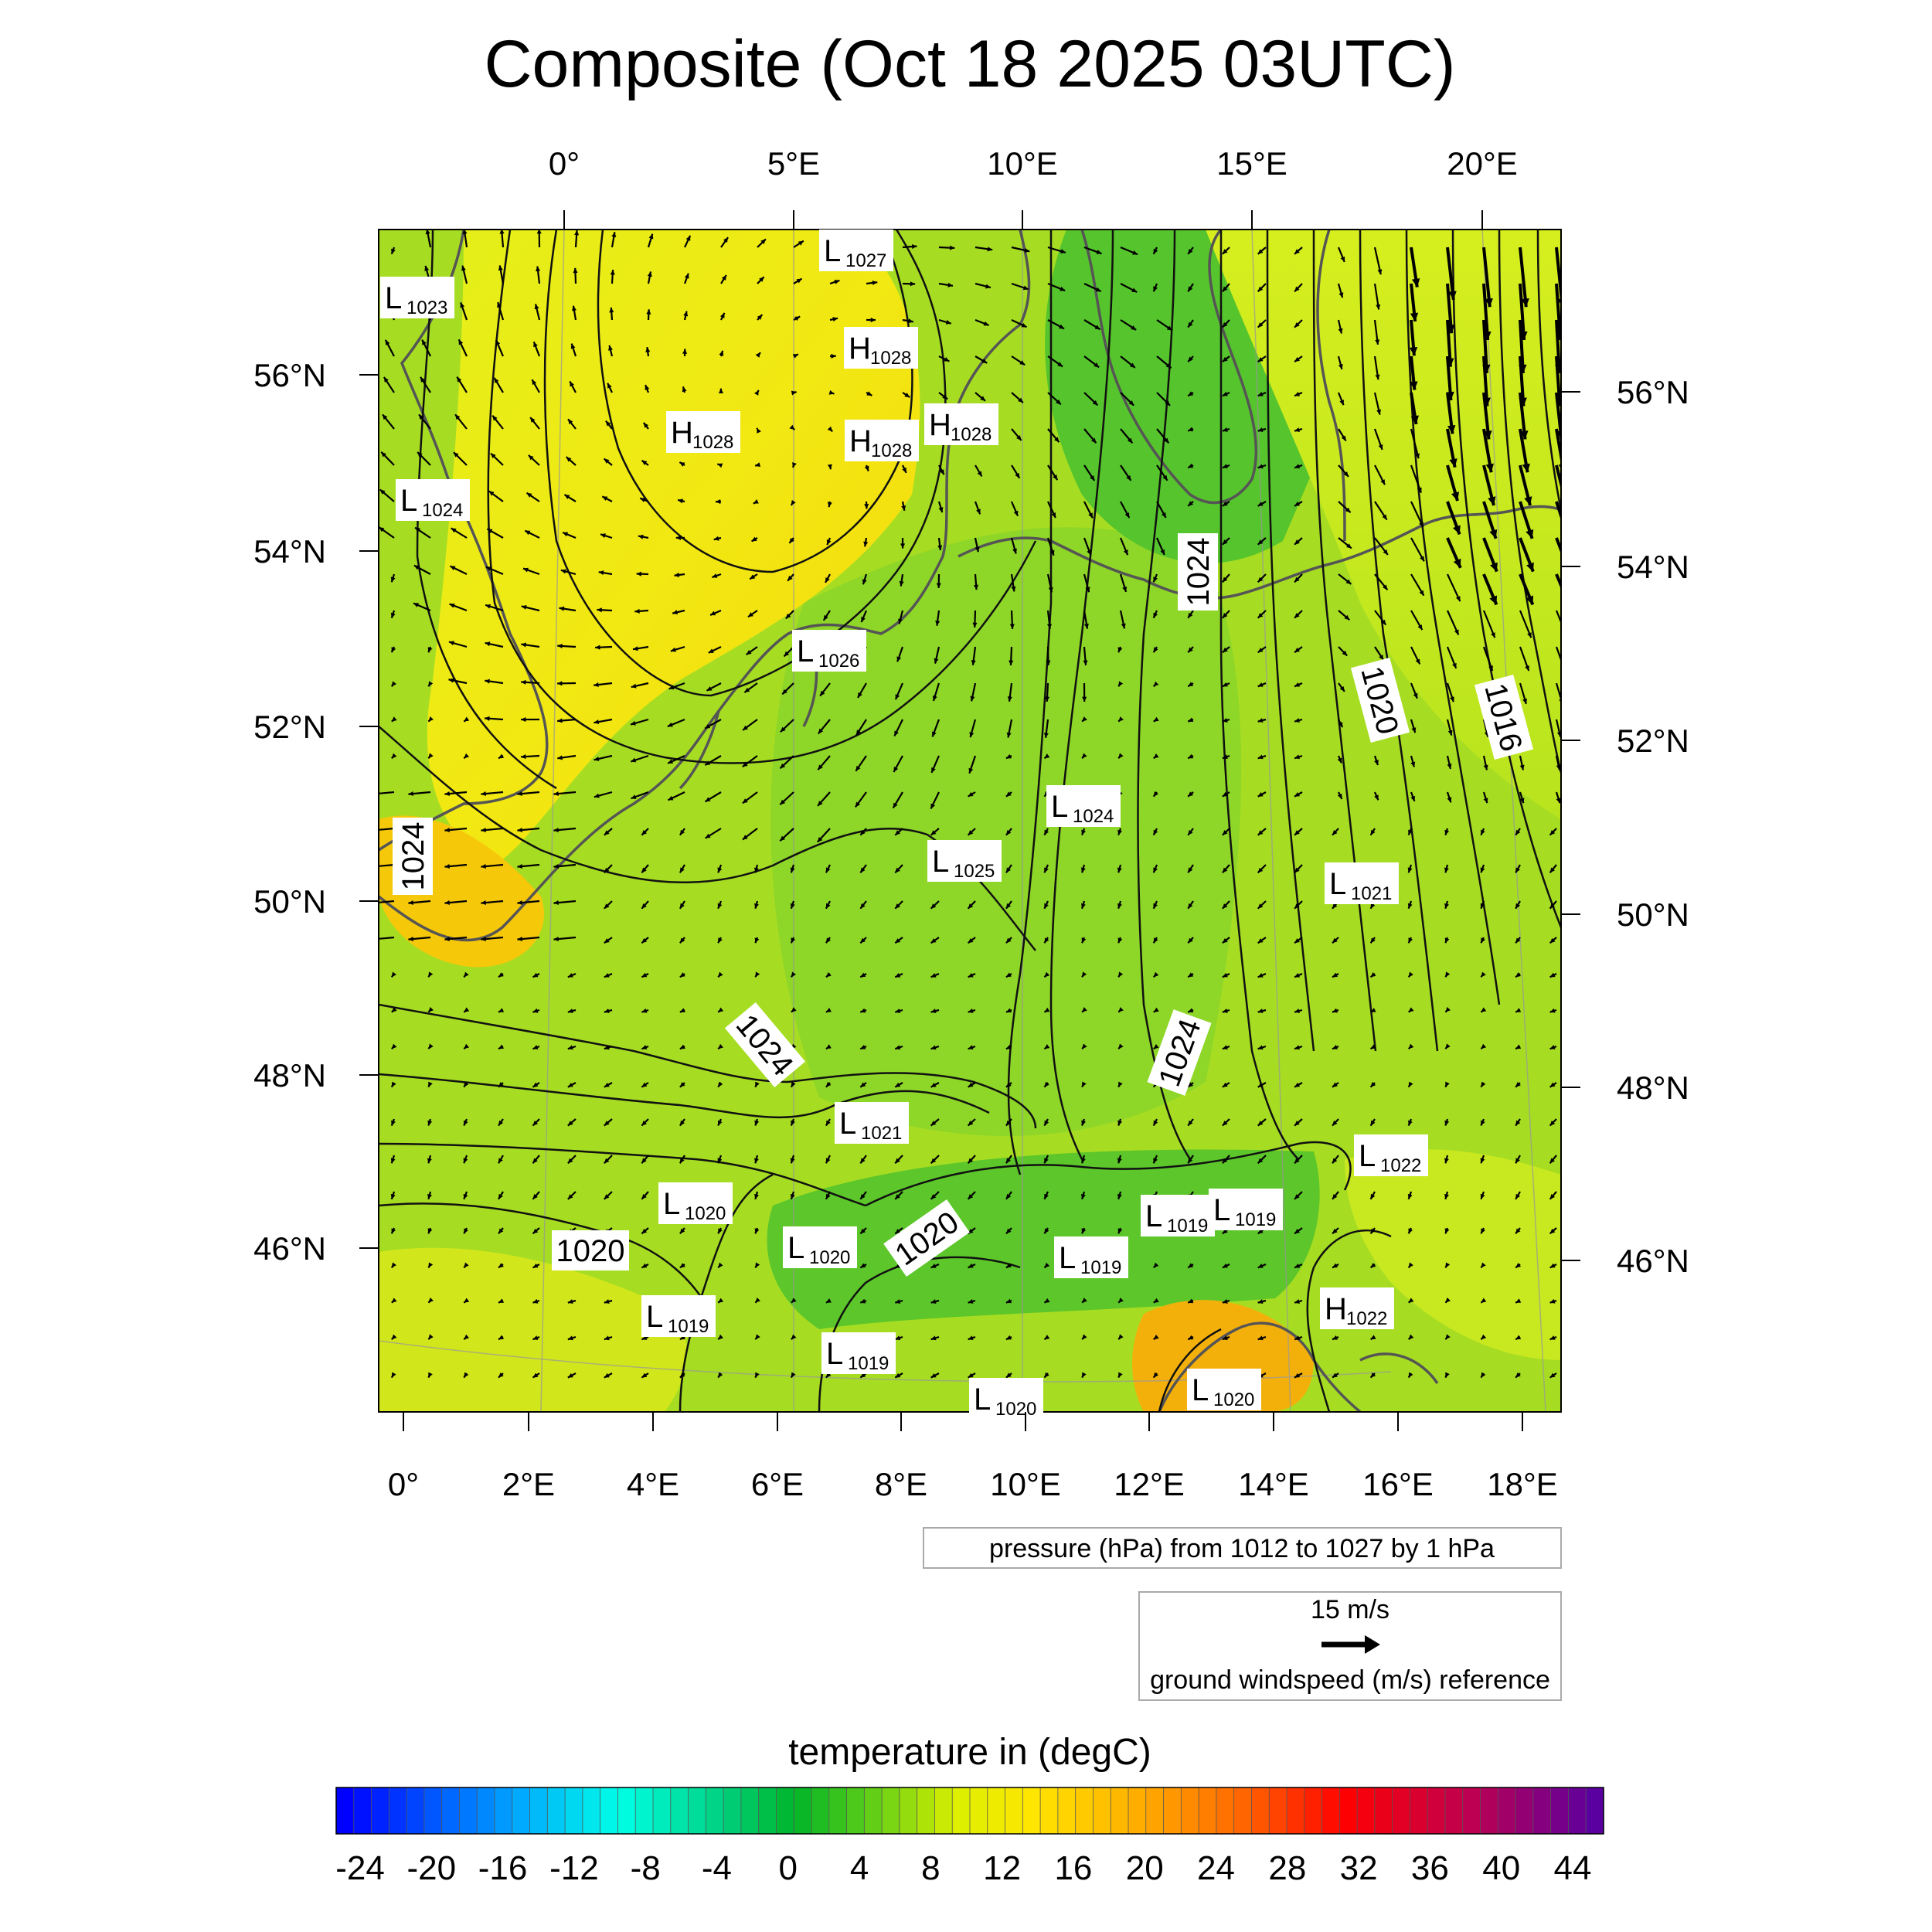  Describe the element at coordinates (1362, 883) in the screenshot. I see `low-pressure-label: L 1021` at that location.